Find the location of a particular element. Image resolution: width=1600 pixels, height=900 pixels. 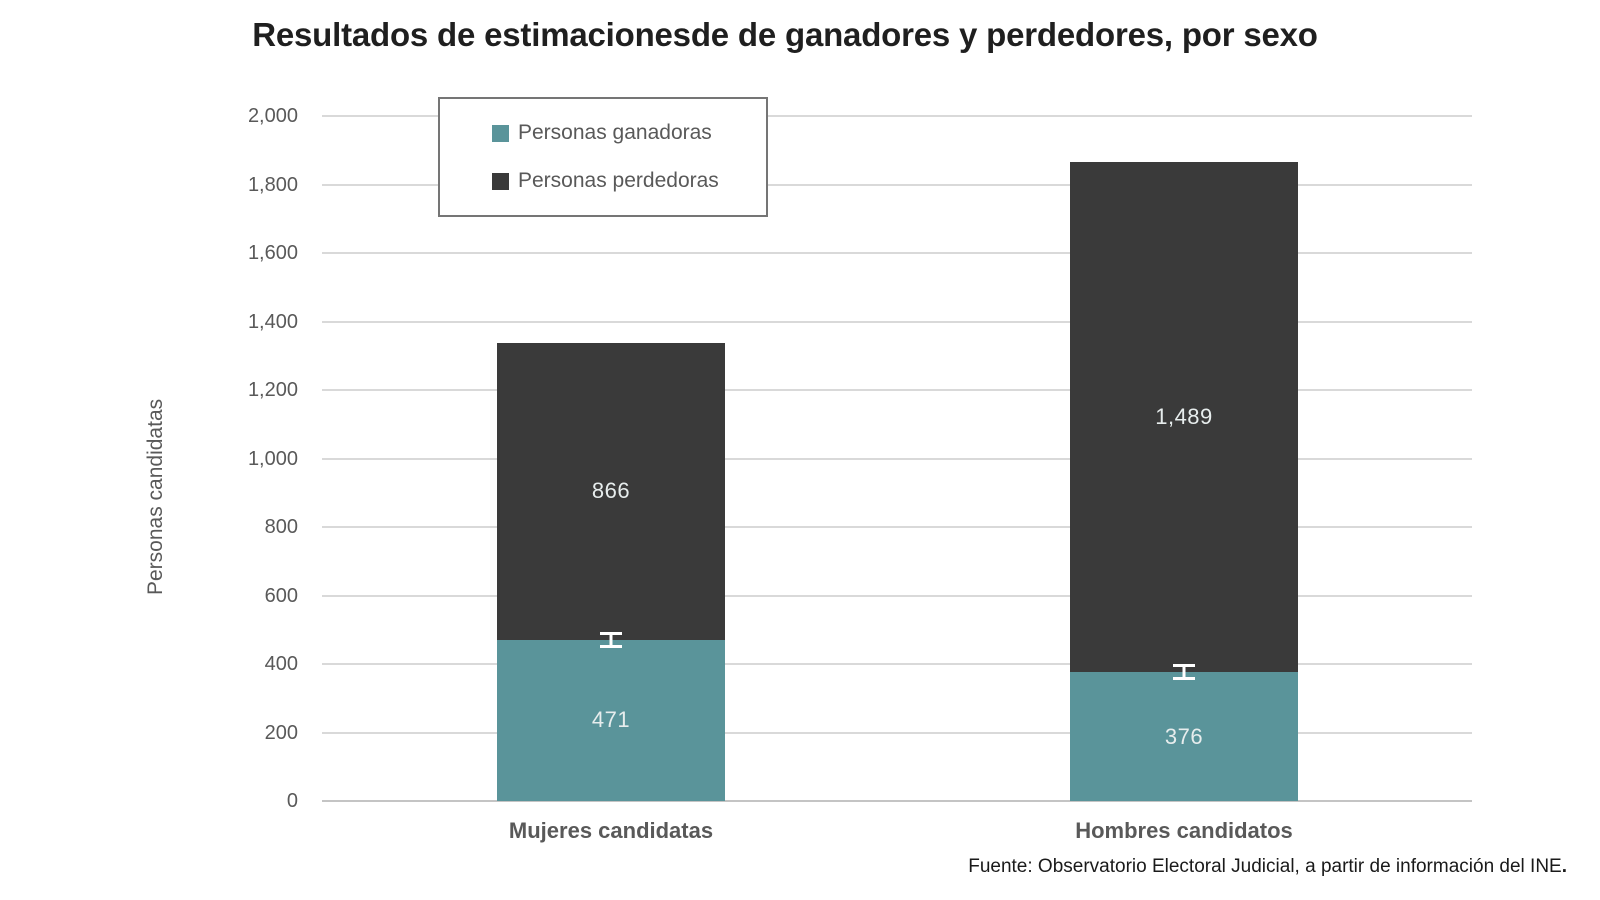

bar-value-label: 866 is located at coordinates (611, 491).